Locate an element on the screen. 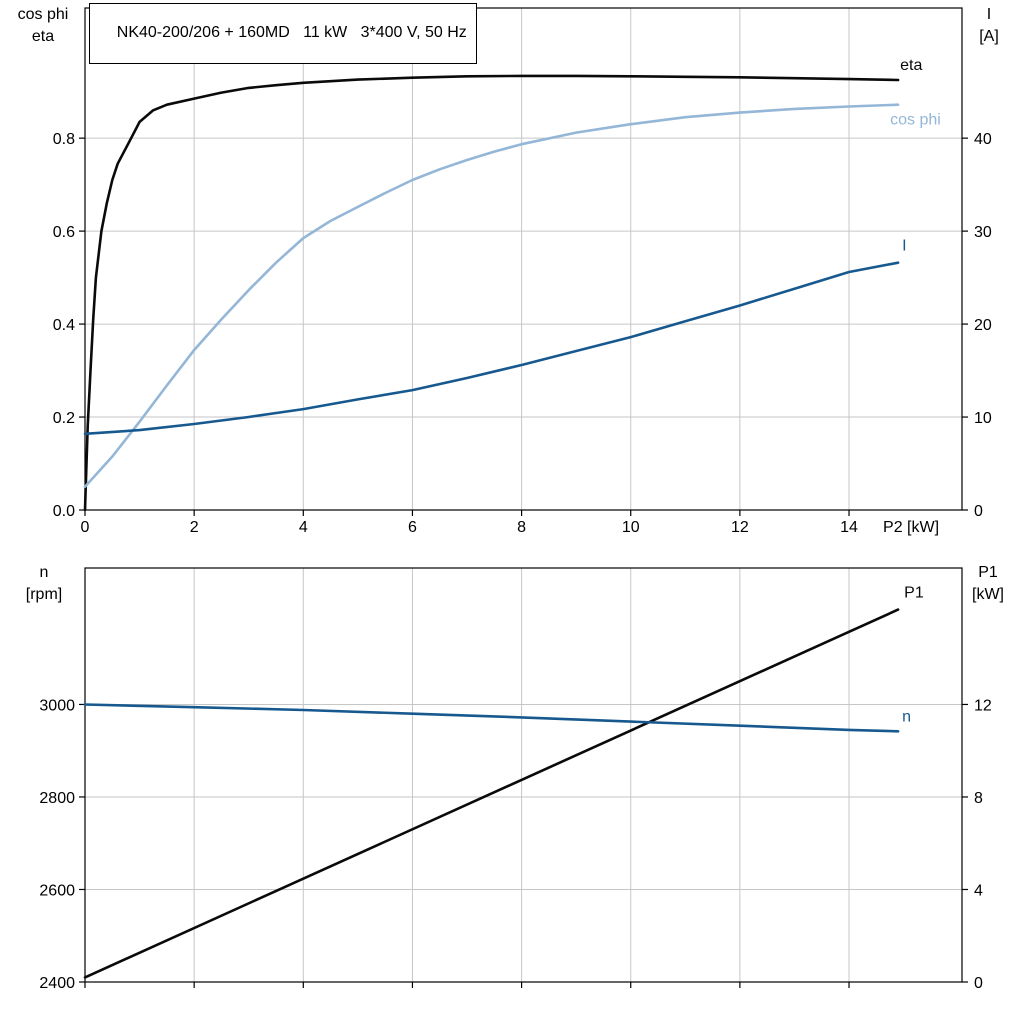 This screenshot has height=1024, width=1024. y-right-tick-label: 40 is located at coordinates (983, 139).